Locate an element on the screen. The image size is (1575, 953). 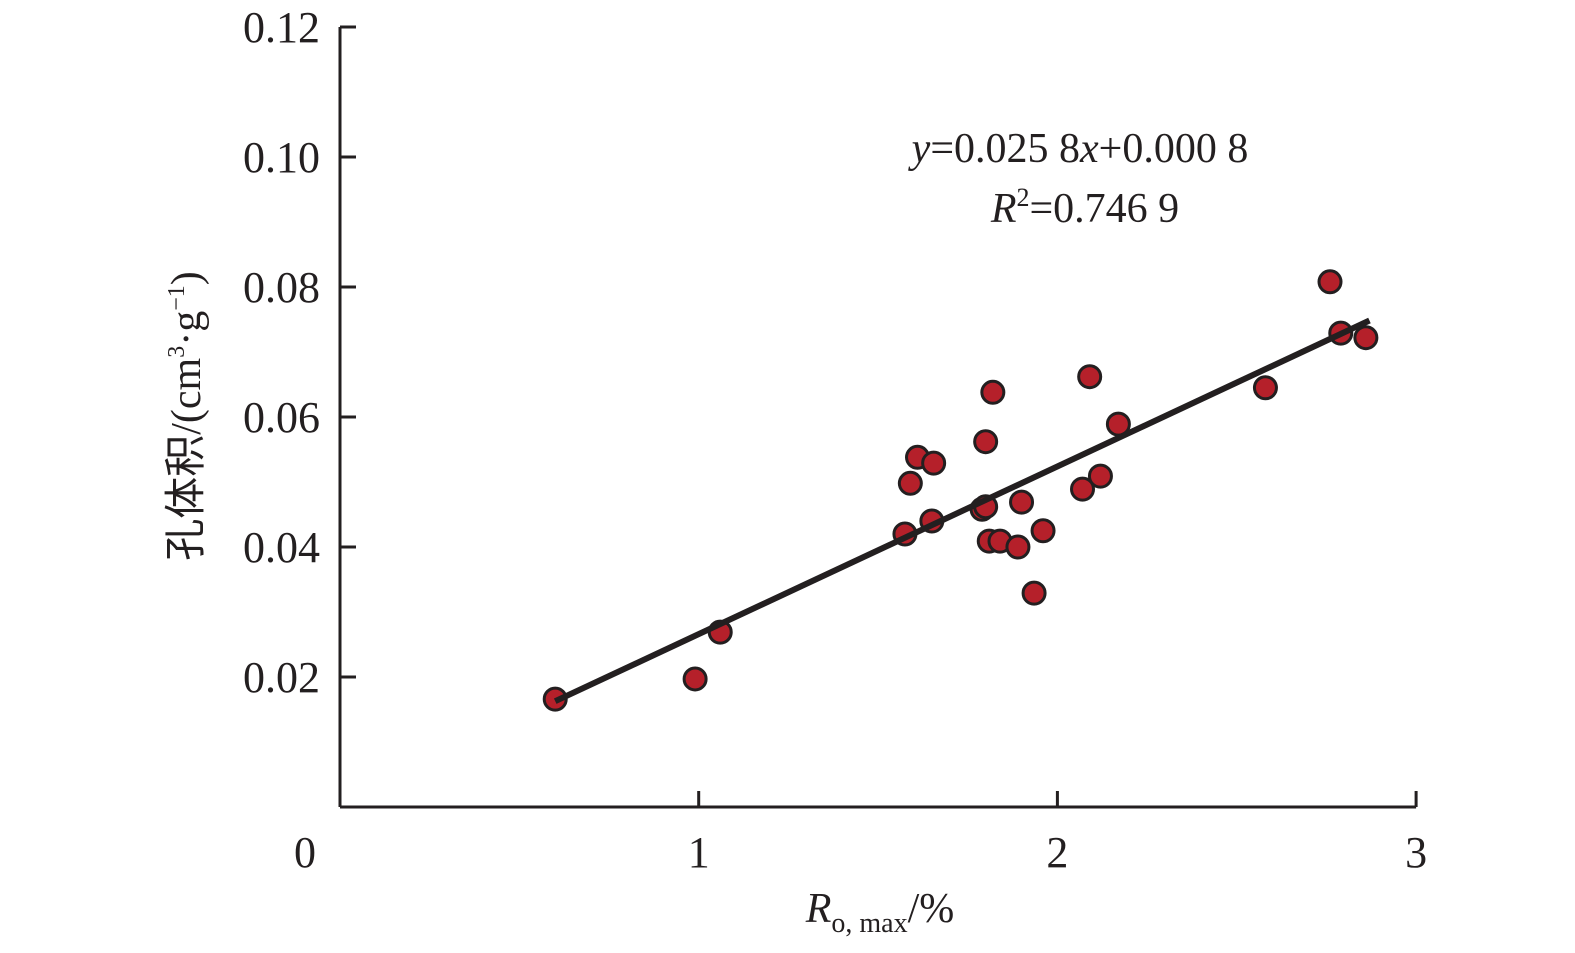
x-axis-label: Ro, max/% is located at coordinates (880, 912).